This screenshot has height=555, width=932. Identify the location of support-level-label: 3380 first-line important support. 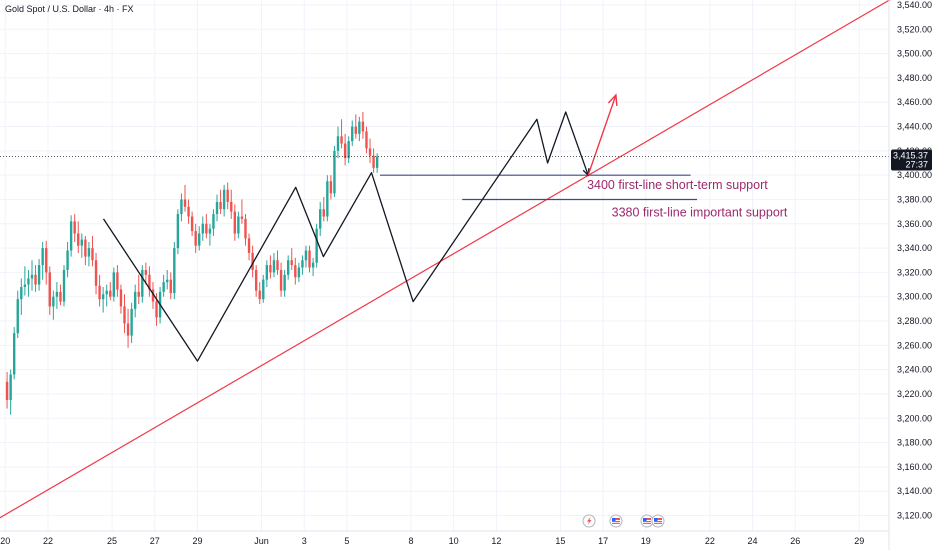
(700, 212).